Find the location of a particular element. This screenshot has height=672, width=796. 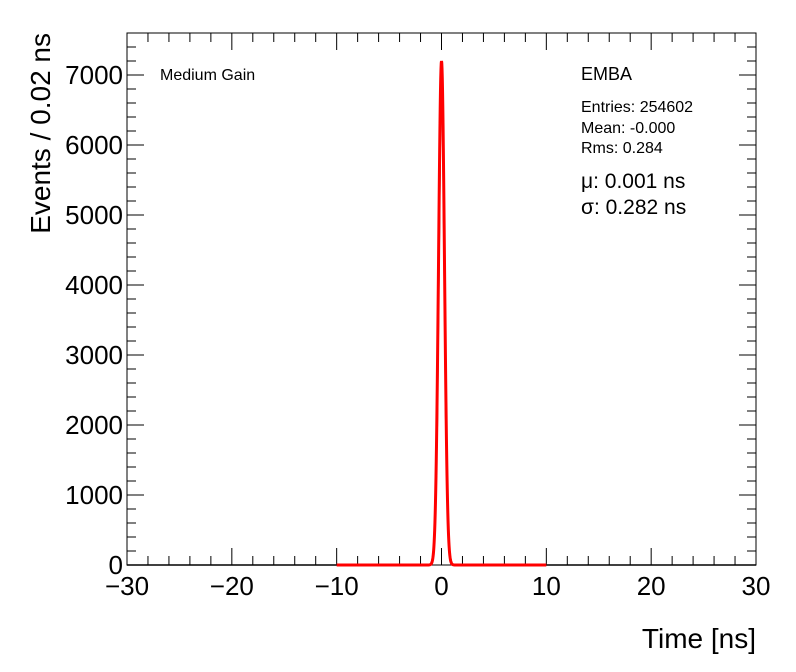

y-tick-label: 5000 is located at coordinates (94, 215).